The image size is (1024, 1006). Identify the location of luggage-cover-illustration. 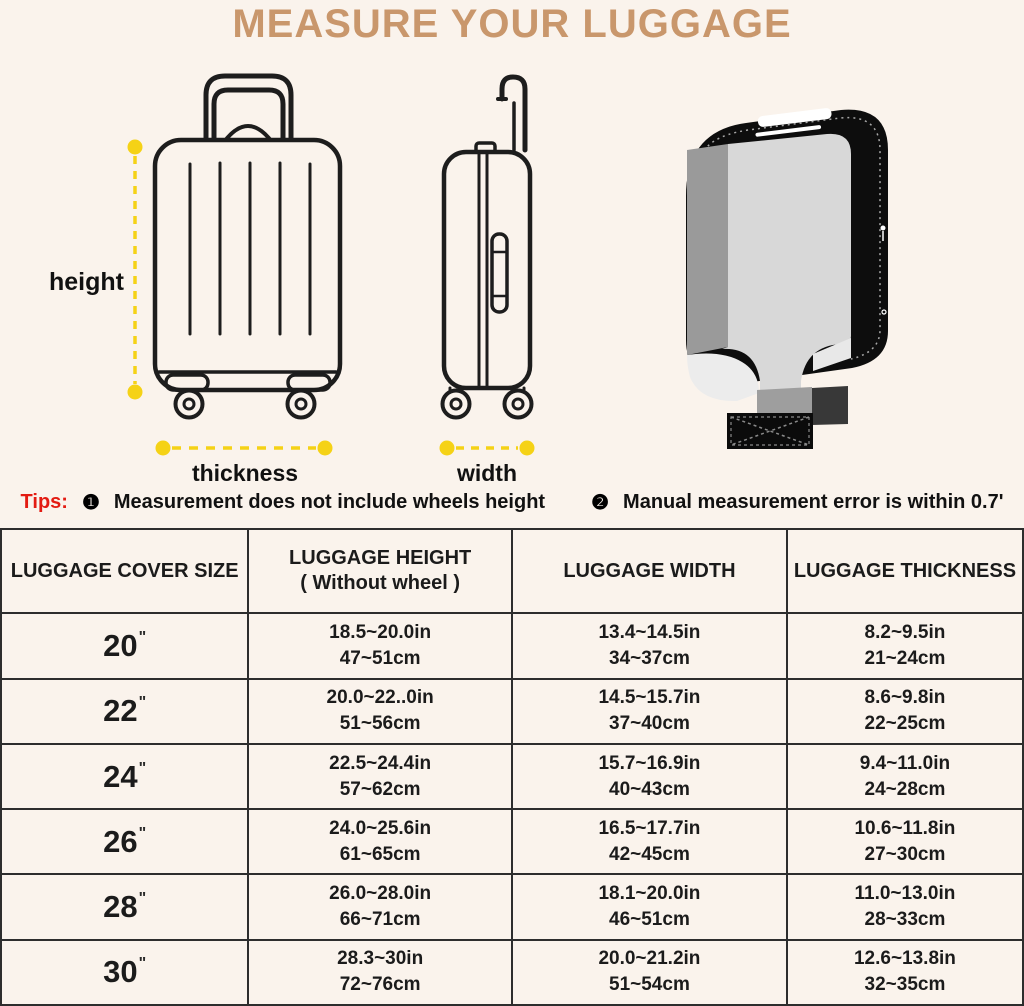
(787, 278).